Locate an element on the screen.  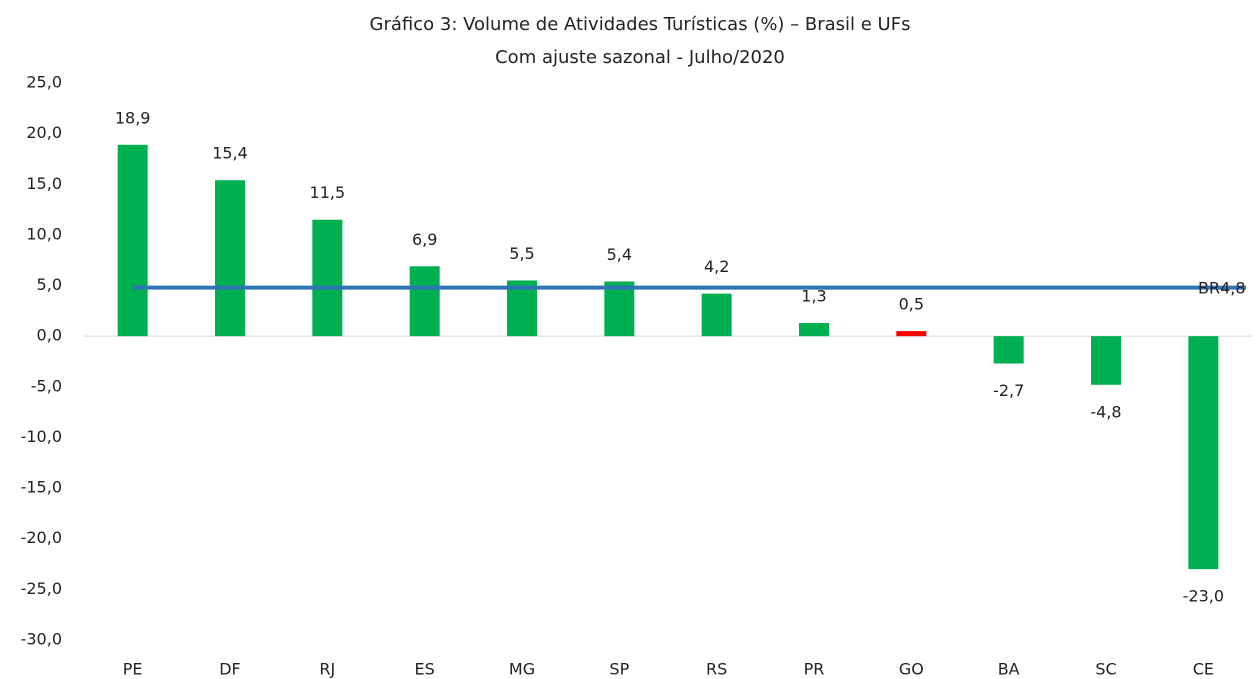
x-tick-label: RS is located at coordinates (716, 669).